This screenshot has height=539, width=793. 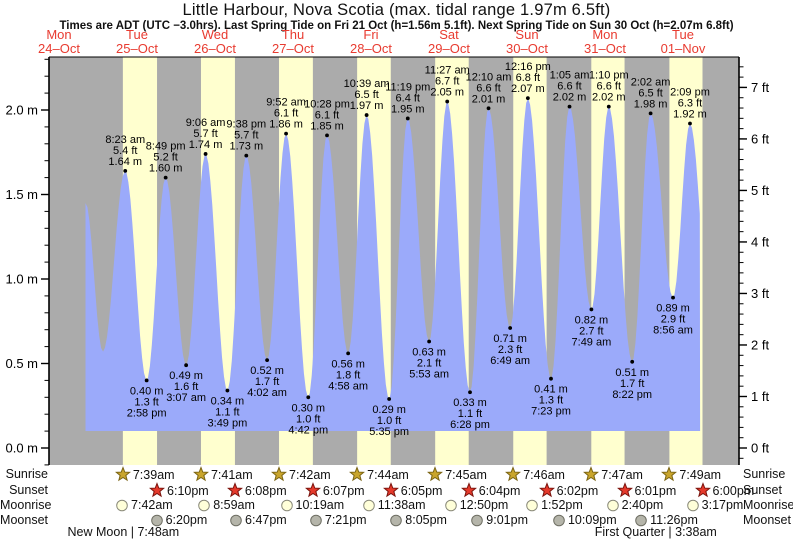 I want to click on low-tide-label: 2.9 ft, so click(x=673, y=320).